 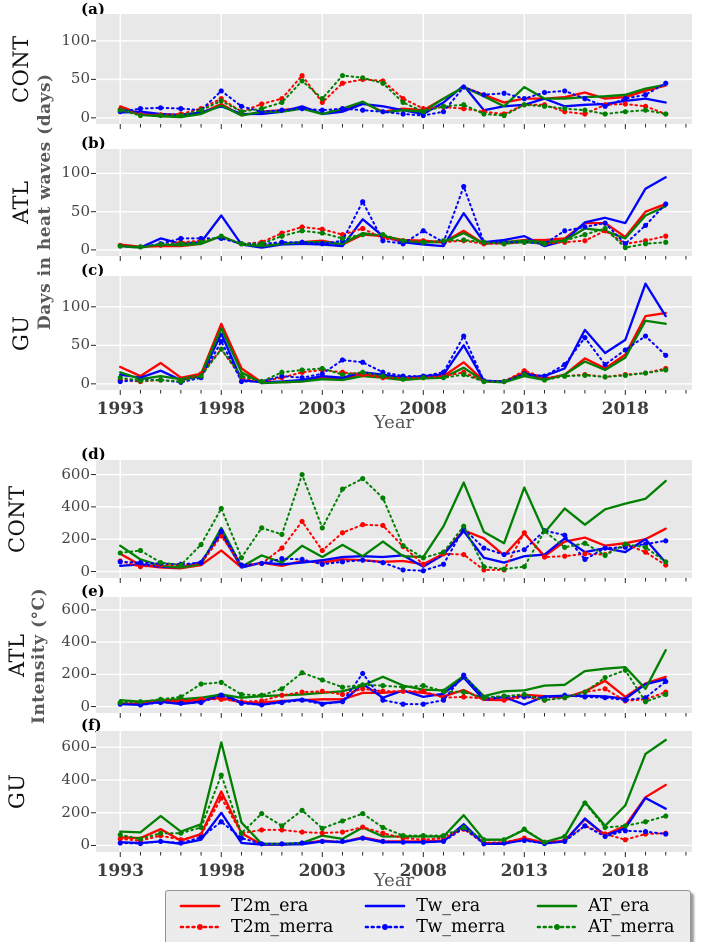 What do you see at coordinates (21, 69) in the screenshot?
I see `row-label-cont-days: CONT` at bounding box center [21, 69].